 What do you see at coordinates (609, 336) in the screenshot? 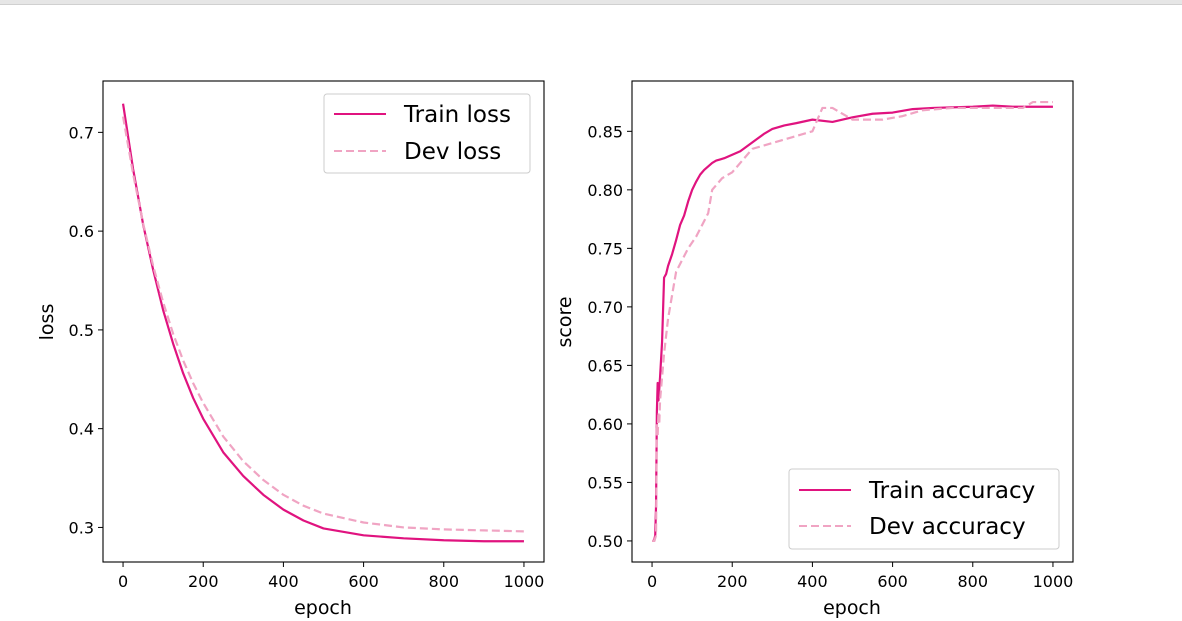
I see `score-y-ticks: 0.50 0.55 0.60 0.65 0.70 0.75 0.80 0.85` at bounding box center [609, 336].